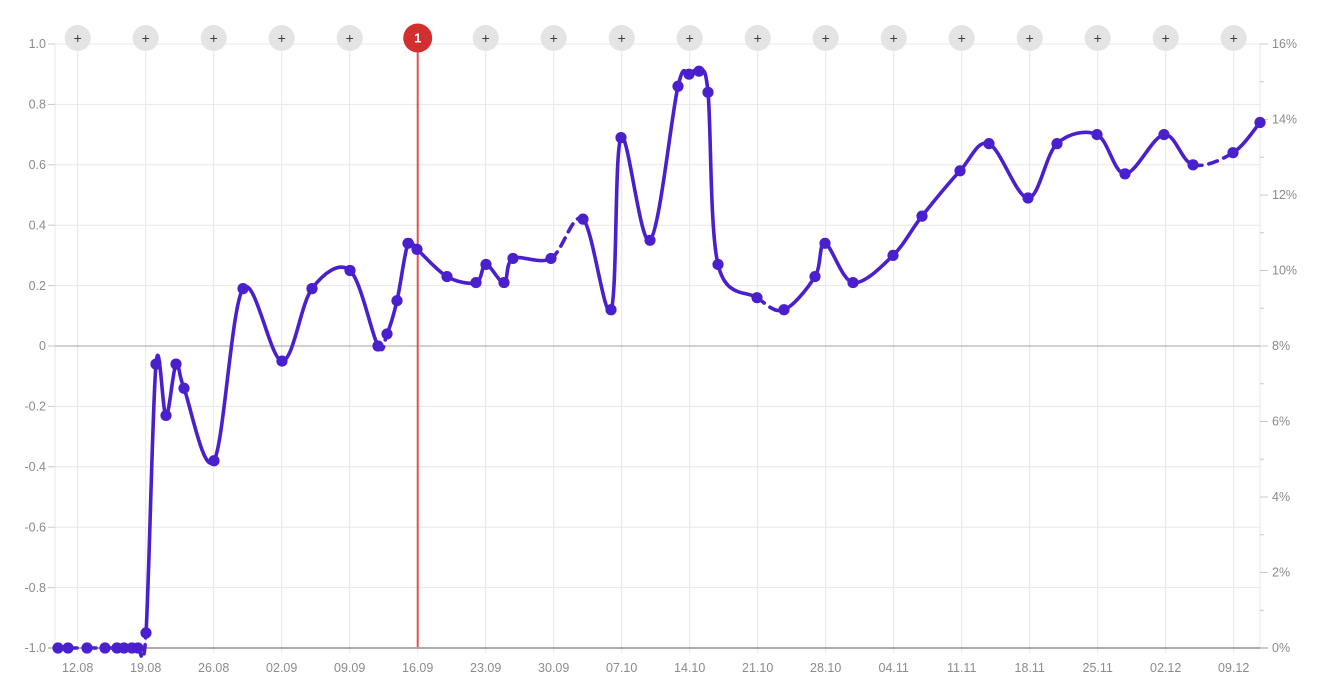  Describe the element at coordinates (37, 165) in the screenshot. I see `left-axis-label: 0.6` at that location.